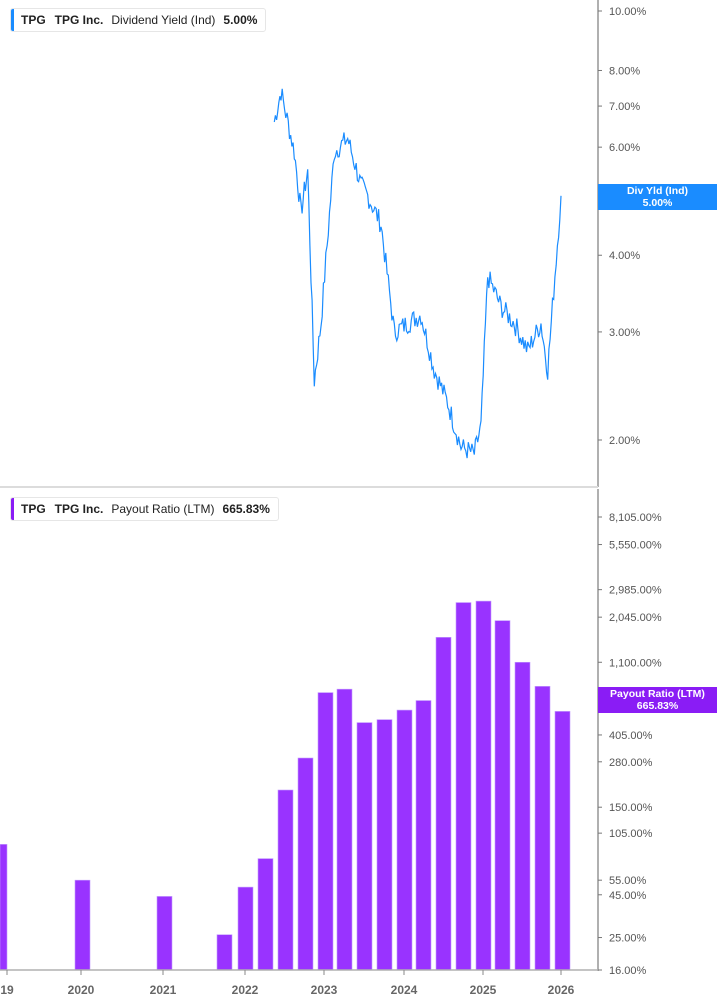  Describe the element at coordinates (628, 881) in the screenshot. I see `y-tick-label: 55.00%` at that location.